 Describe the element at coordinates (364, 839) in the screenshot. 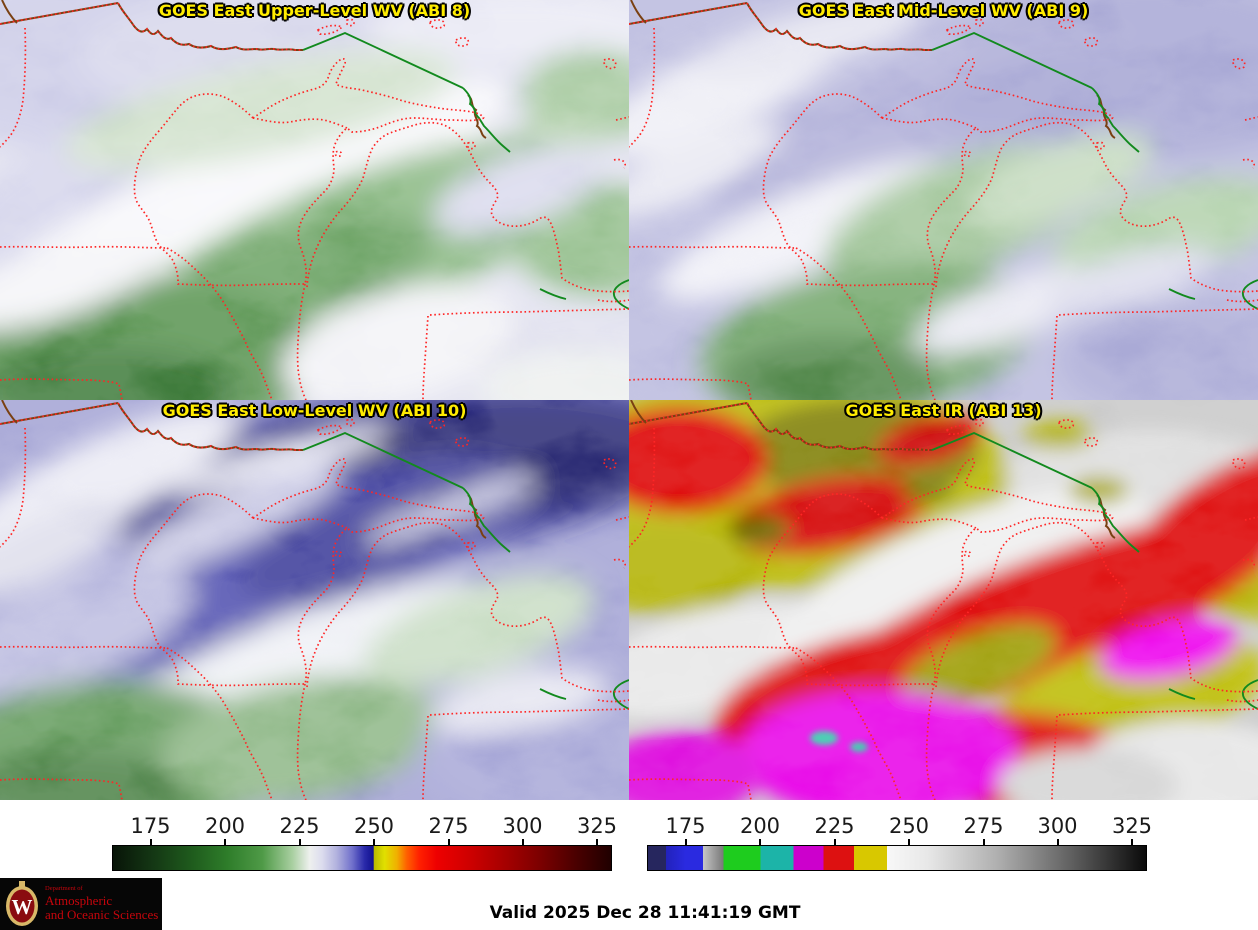

I see `wv-colorbar: 175 200 225 250 275 300 325` at that location.